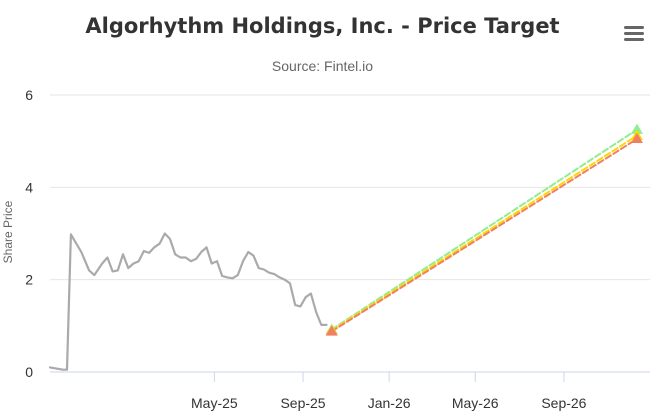 The height and width of the screenshot is (418, 662). Describe the element at coordinates (8, 231) in the screenshot. I see `y-axis-label: Share Price` at that location.